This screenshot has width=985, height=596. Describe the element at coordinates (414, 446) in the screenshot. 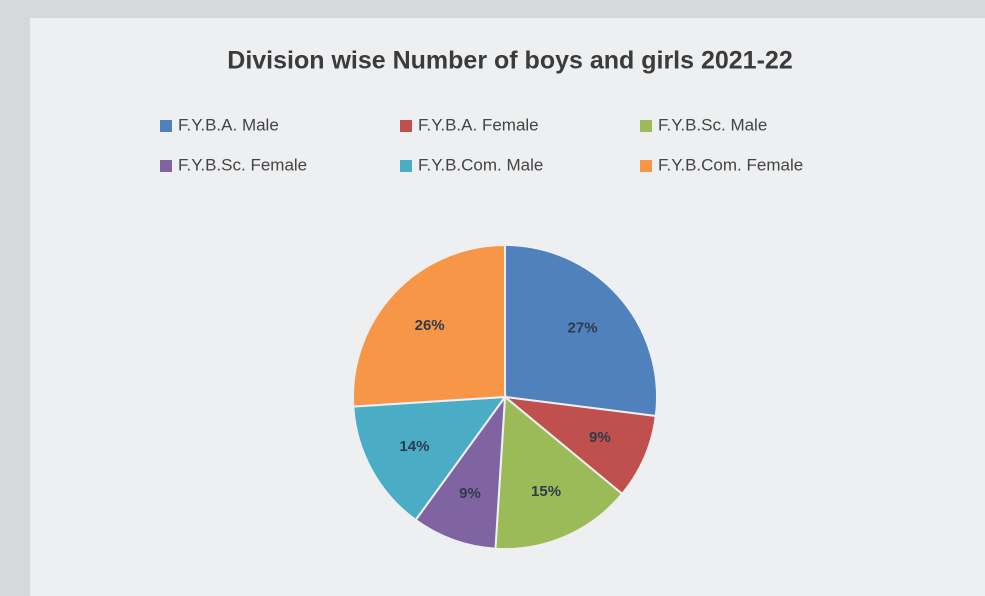

I see `data-label: 14%` at that location.